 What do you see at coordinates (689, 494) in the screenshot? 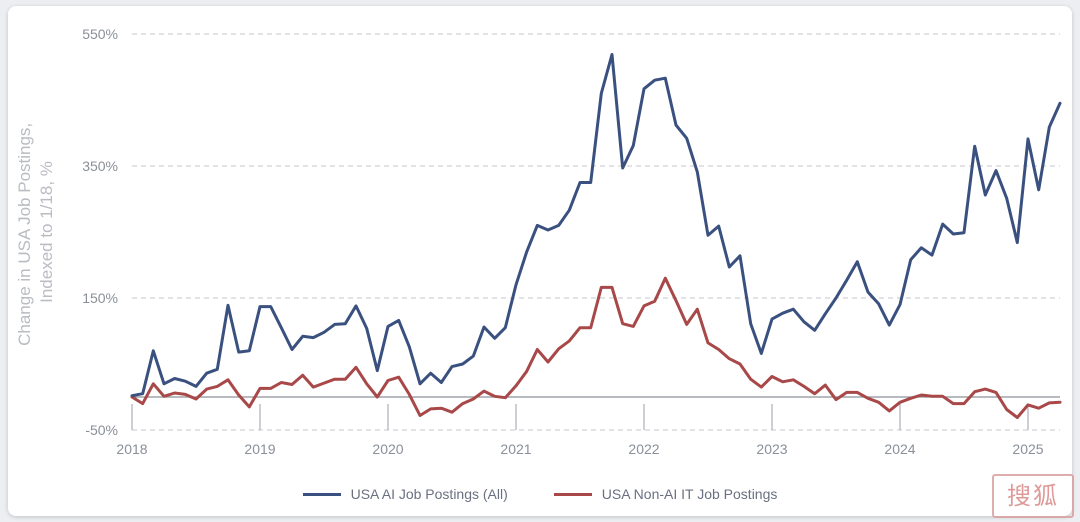
I see `legend-label-non-ai: USA Non-AI IT Job Postings` at bounding box center [689, 494].